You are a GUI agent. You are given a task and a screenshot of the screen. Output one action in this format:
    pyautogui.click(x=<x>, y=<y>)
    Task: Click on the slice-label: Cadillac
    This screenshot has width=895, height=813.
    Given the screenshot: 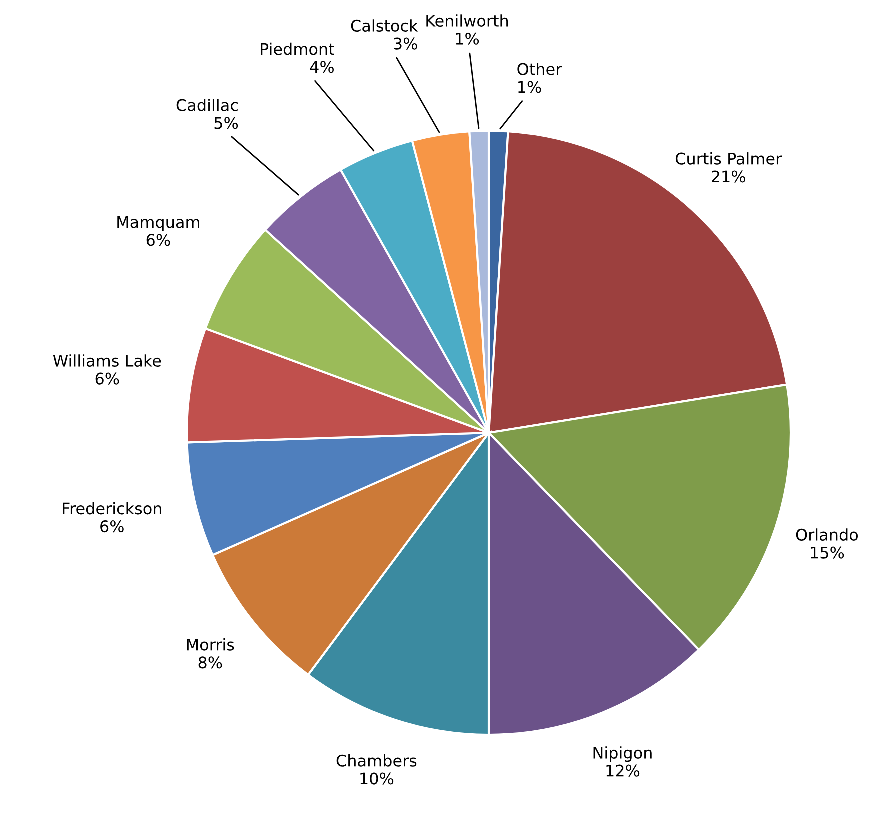 What is the action you would take?
    pyautogui.click(x=207, y=105)
    